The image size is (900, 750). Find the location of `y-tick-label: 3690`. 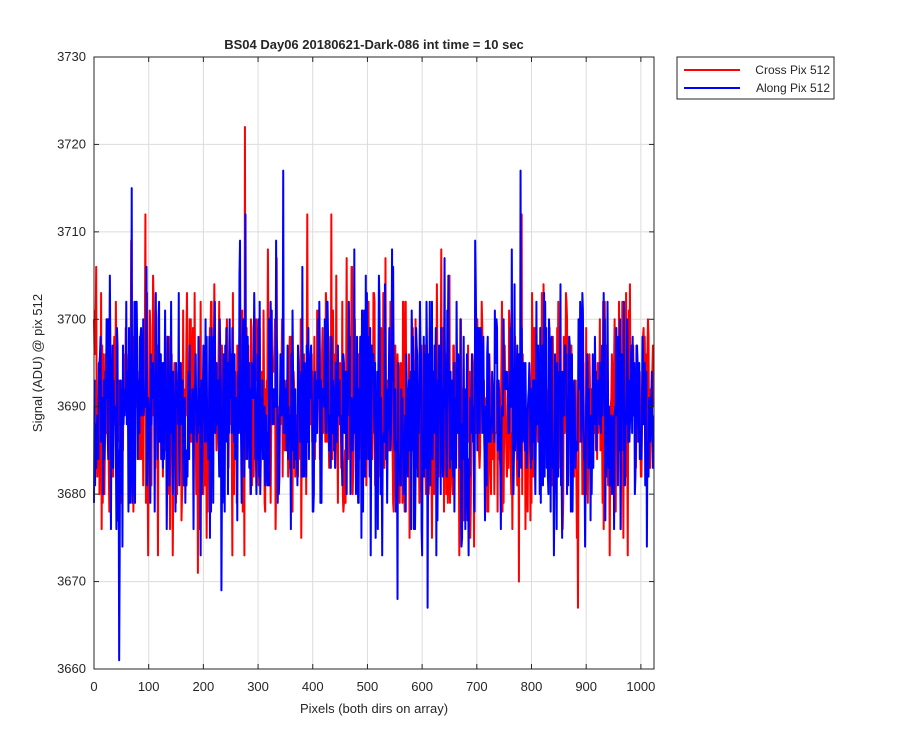

y-tick-label: 3690 is located at coordinates (71, 406).